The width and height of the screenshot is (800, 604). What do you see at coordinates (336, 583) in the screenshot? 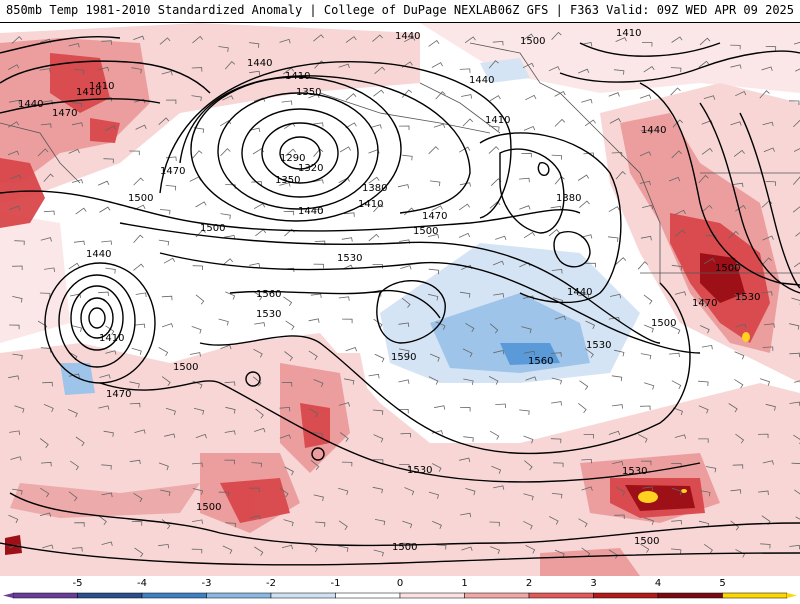
I see `colorbar-tick-label: -1` at bounding box center [336, 583].